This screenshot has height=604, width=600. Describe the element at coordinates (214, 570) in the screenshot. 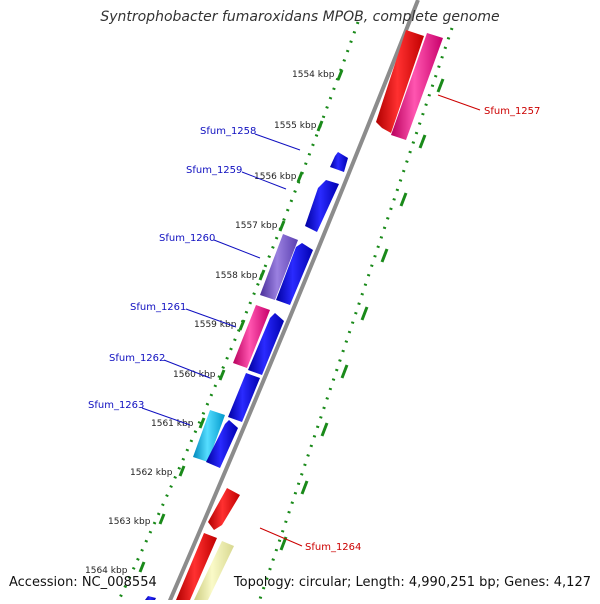

I see `gene-yellow-bottom` at that location.